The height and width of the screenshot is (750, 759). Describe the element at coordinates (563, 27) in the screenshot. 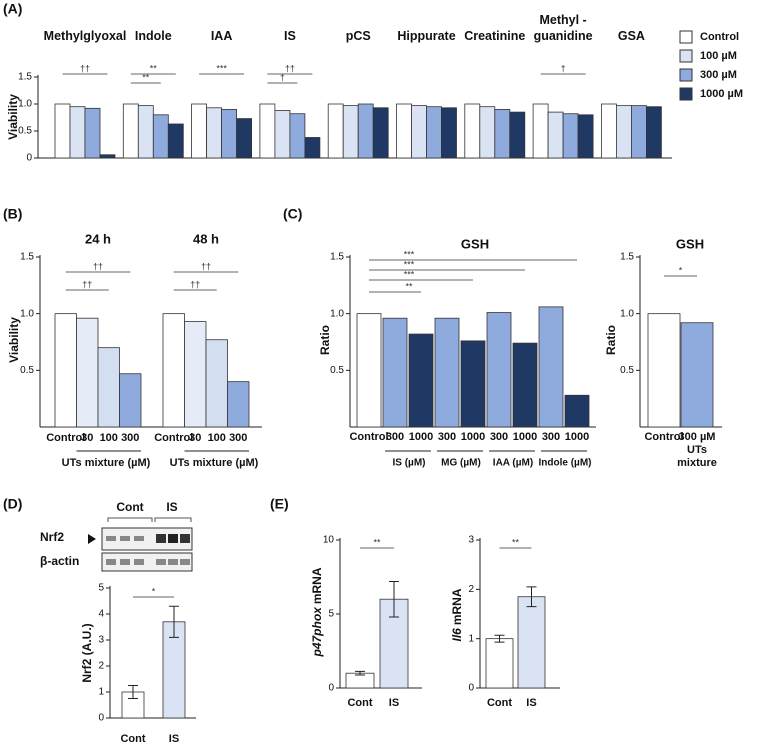

I see `category-label: Methyl -guanidine` at that location.